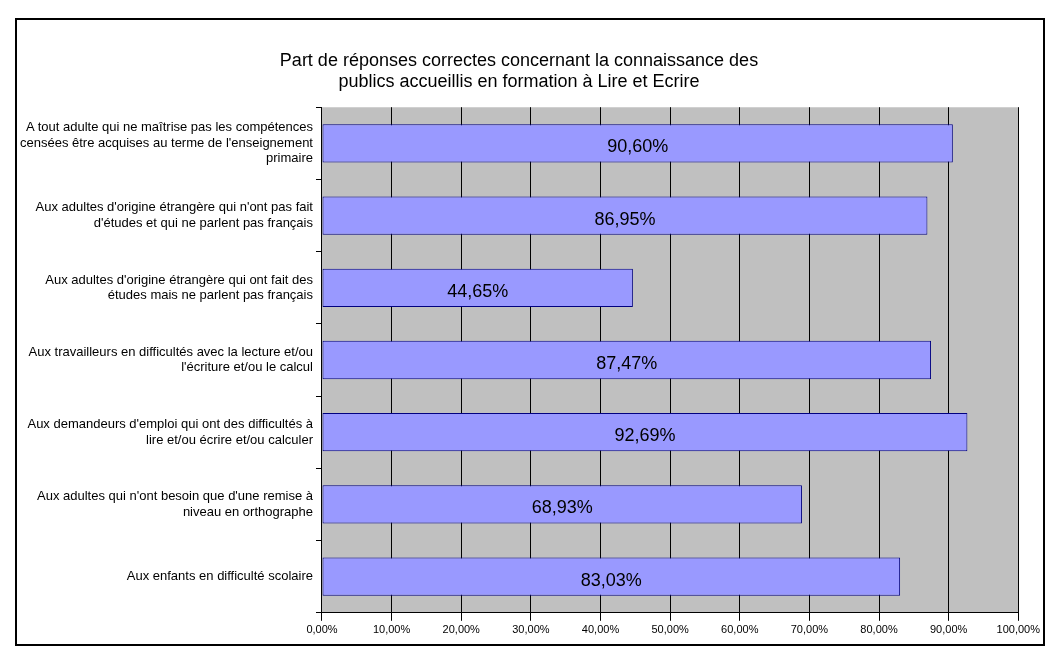  What do you see at coordinates (175, 503) in the screenshot?
I see `y-tick-label: Aux adultes qui n'ont besoin que d'une remise à niveau en orthographe` at bounding box center [175, 503].